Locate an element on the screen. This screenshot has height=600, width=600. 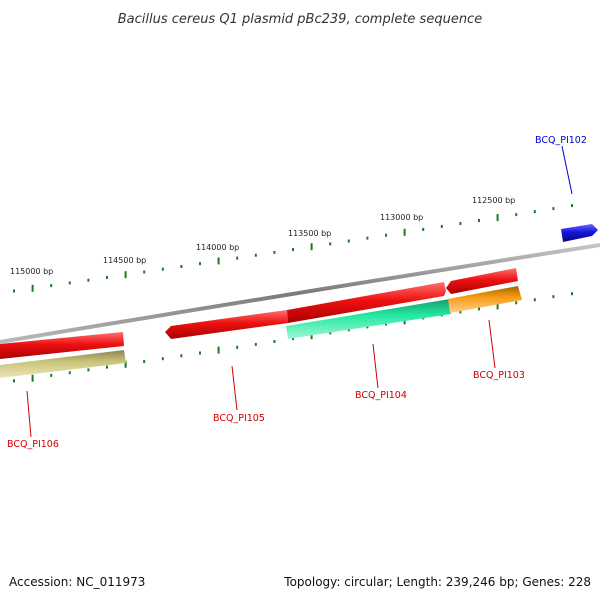
callout-line-bcq-pi104 is located at coordinates (375, 366).